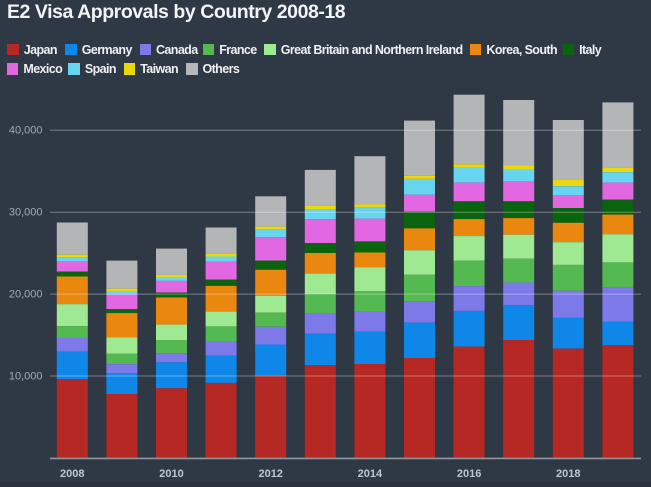 The image size is (651, 487). What do you see at coordinates (26, 131) in the screenshot?
I see `svg-text: 40,000` at bounding box center [26, 131].